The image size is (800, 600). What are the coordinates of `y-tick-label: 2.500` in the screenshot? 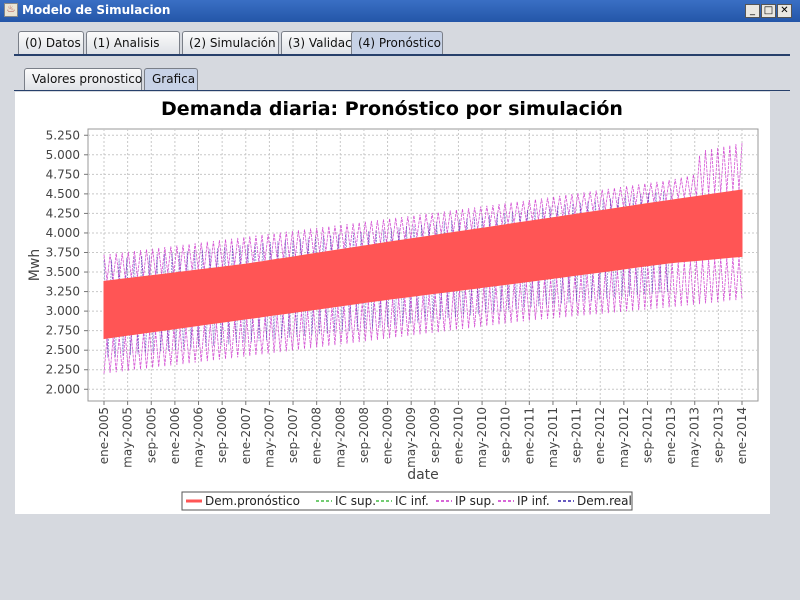 It's located at (63, 350).